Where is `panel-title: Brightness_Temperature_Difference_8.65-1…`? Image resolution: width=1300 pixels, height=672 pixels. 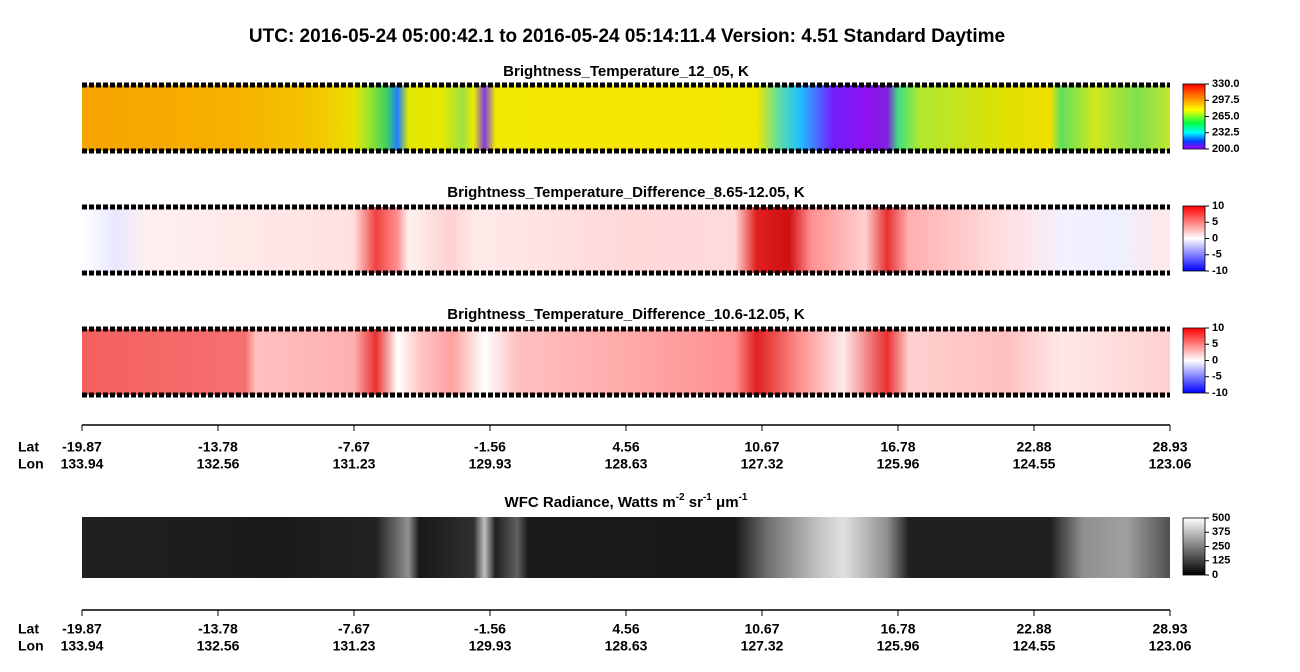 panel-title: Brightness_Temperature_Difference_8.65-1… is located at coordinates (626, 192).